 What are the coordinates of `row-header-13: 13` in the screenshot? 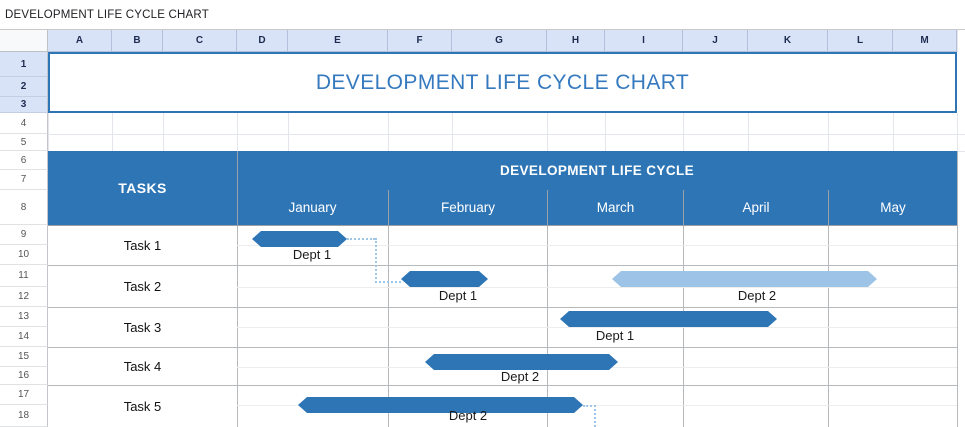 It's located at (24, 317).